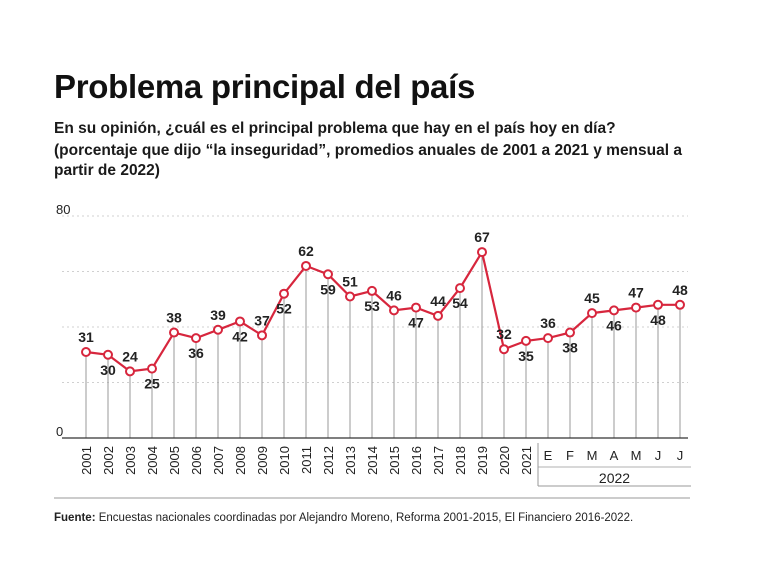  What do you see at coordinates (59, 431) in the screenshot?
I see `y-tick-label: 0` at bounding box center [59, 431].